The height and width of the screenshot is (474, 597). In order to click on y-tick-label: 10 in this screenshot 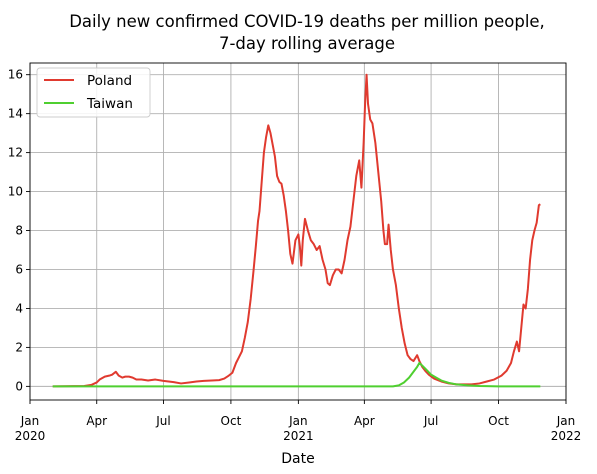, I will do `click(15, 192)`.